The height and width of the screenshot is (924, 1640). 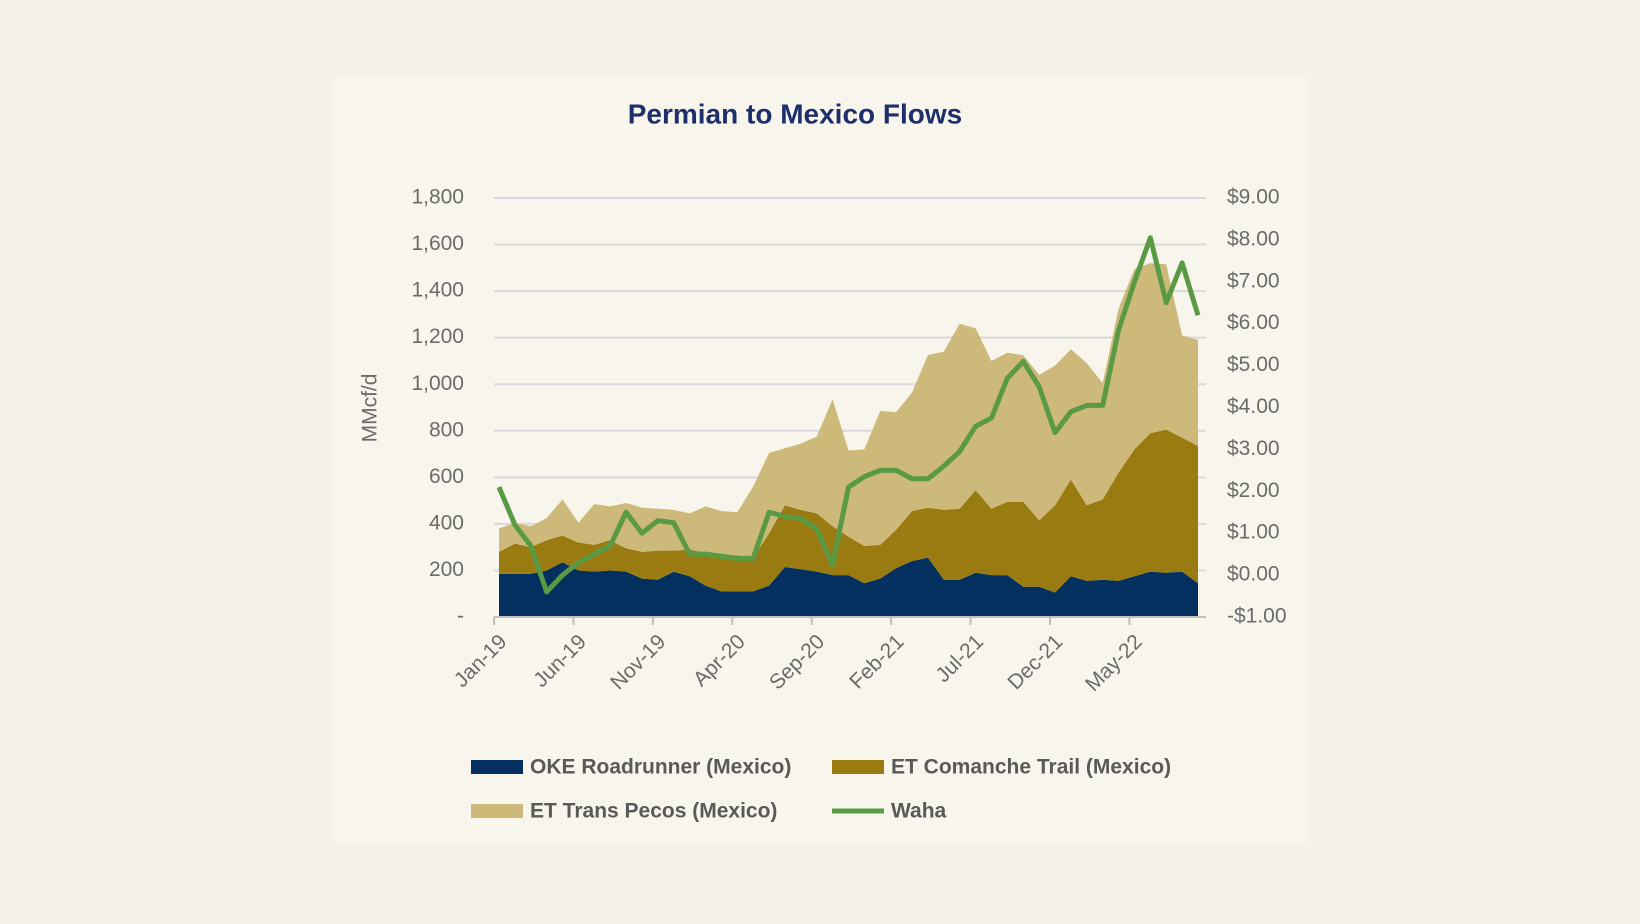 I want to click on y2-tick-label: $4.00, so click(x=1253, y=406).